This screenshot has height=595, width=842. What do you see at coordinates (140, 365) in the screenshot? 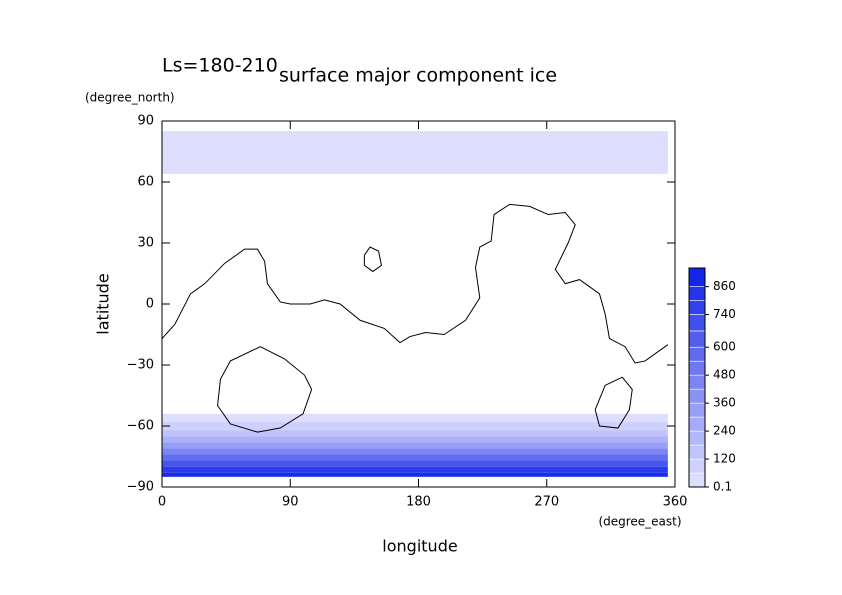
I see `y-tick-label: −30` at bounding box center [140, 365].